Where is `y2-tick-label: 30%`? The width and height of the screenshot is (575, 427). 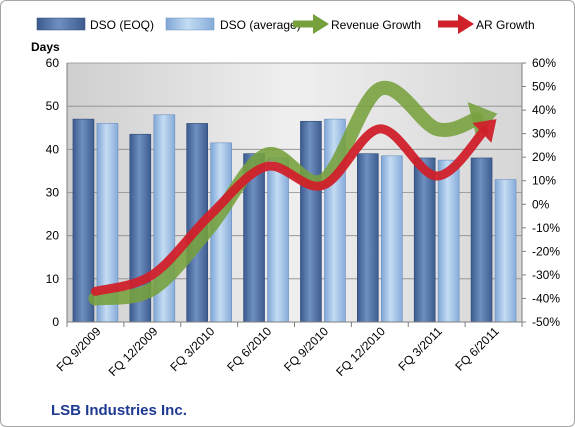
y2-tick-label: 30% is located at coordinates (544, 134).